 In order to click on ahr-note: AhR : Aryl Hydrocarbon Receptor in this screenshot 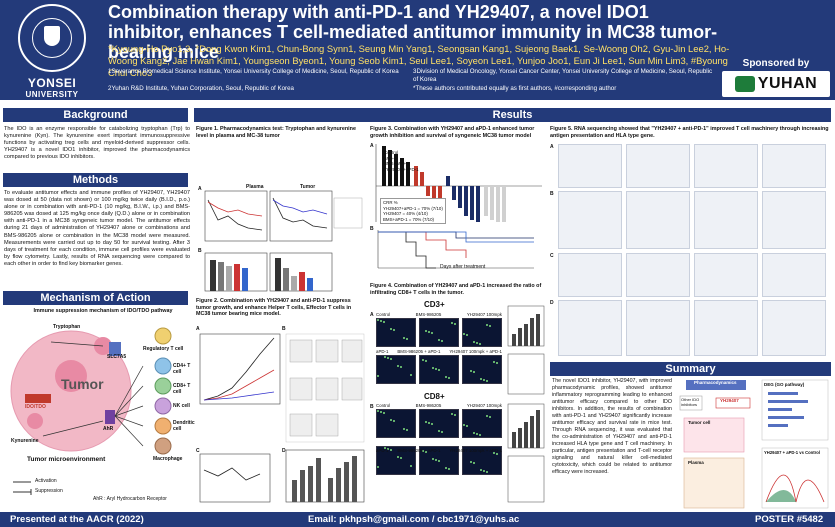, I will do `click(130, 499)`.